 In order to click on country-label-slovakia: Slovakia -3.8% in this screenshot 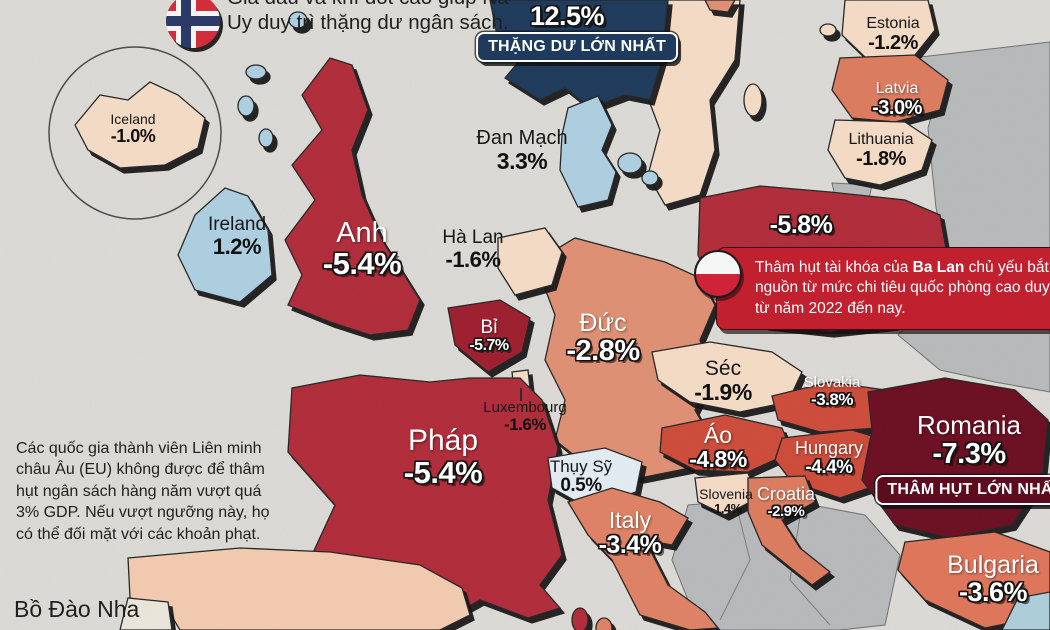, I will do `click(832, 392)`.